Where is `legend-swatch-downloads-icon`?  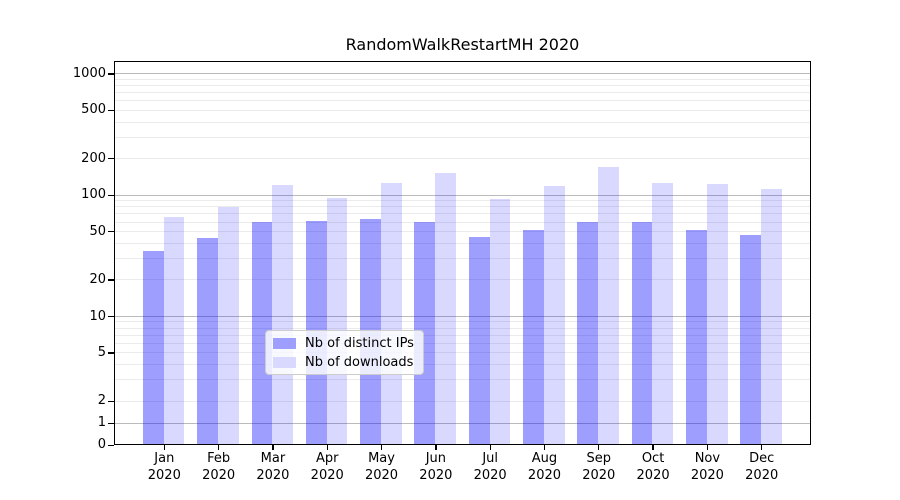 legend-swatch-downloads-icon is located at coordinates (284, 362).